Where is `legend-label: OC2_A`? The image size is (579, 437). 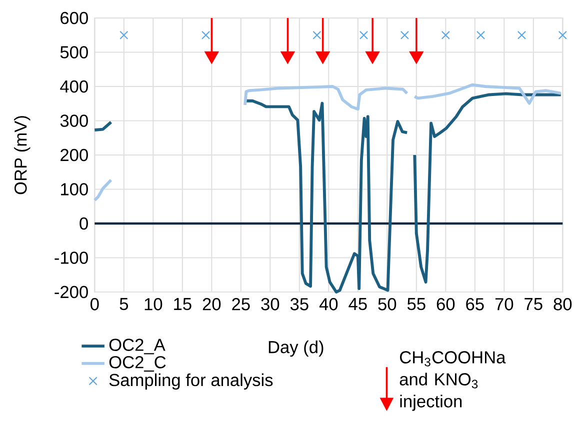
legend-label: OC2_A is located at coordinates (137, 346).